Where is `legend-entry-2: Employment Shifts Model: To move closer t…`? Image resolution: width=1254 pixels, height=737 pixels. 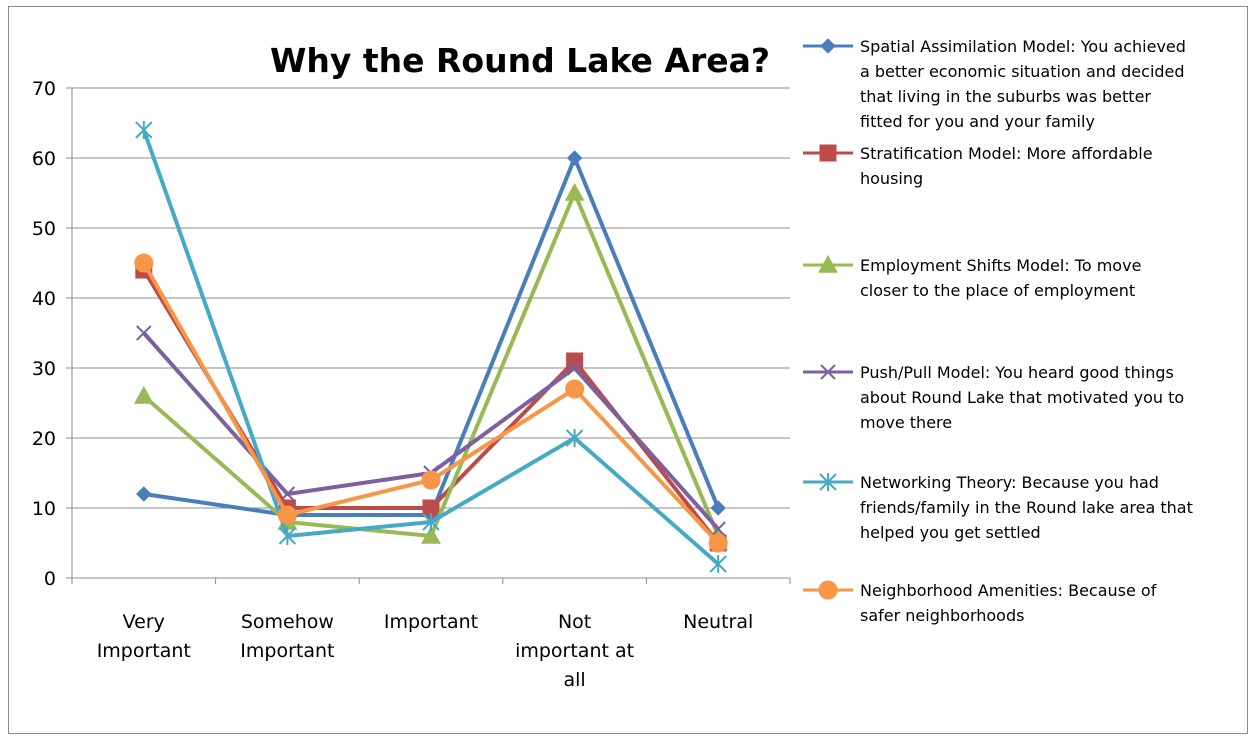
legend-entry-2: Employment Shifts Model: To move closer t… is located at coordinates (972, 277).